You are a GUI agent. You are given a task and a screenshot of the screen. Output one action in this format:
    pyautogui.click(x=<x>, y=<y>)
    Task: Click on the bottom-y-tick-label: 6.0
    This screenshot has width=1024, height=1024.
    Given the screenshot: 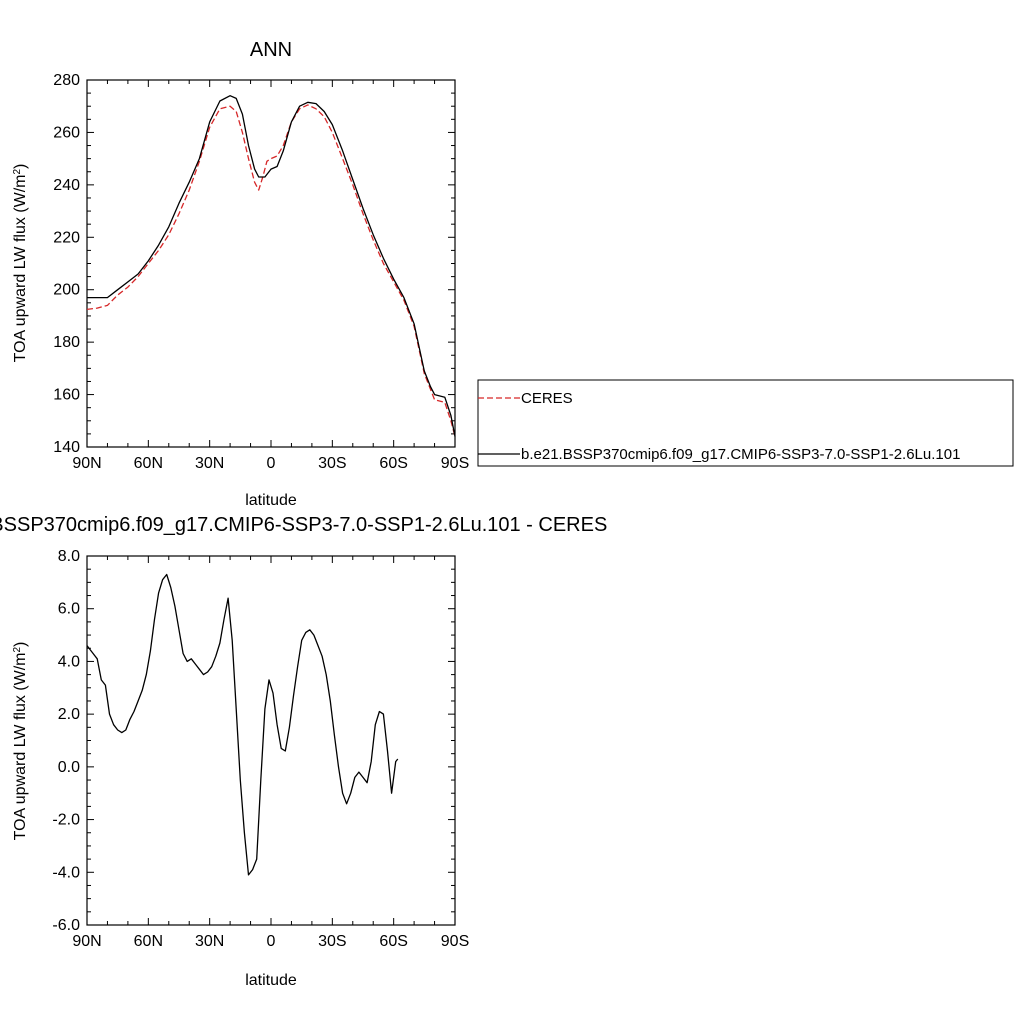 What is the action you would take?
    pyautogui.click(x=69, y=609)
    